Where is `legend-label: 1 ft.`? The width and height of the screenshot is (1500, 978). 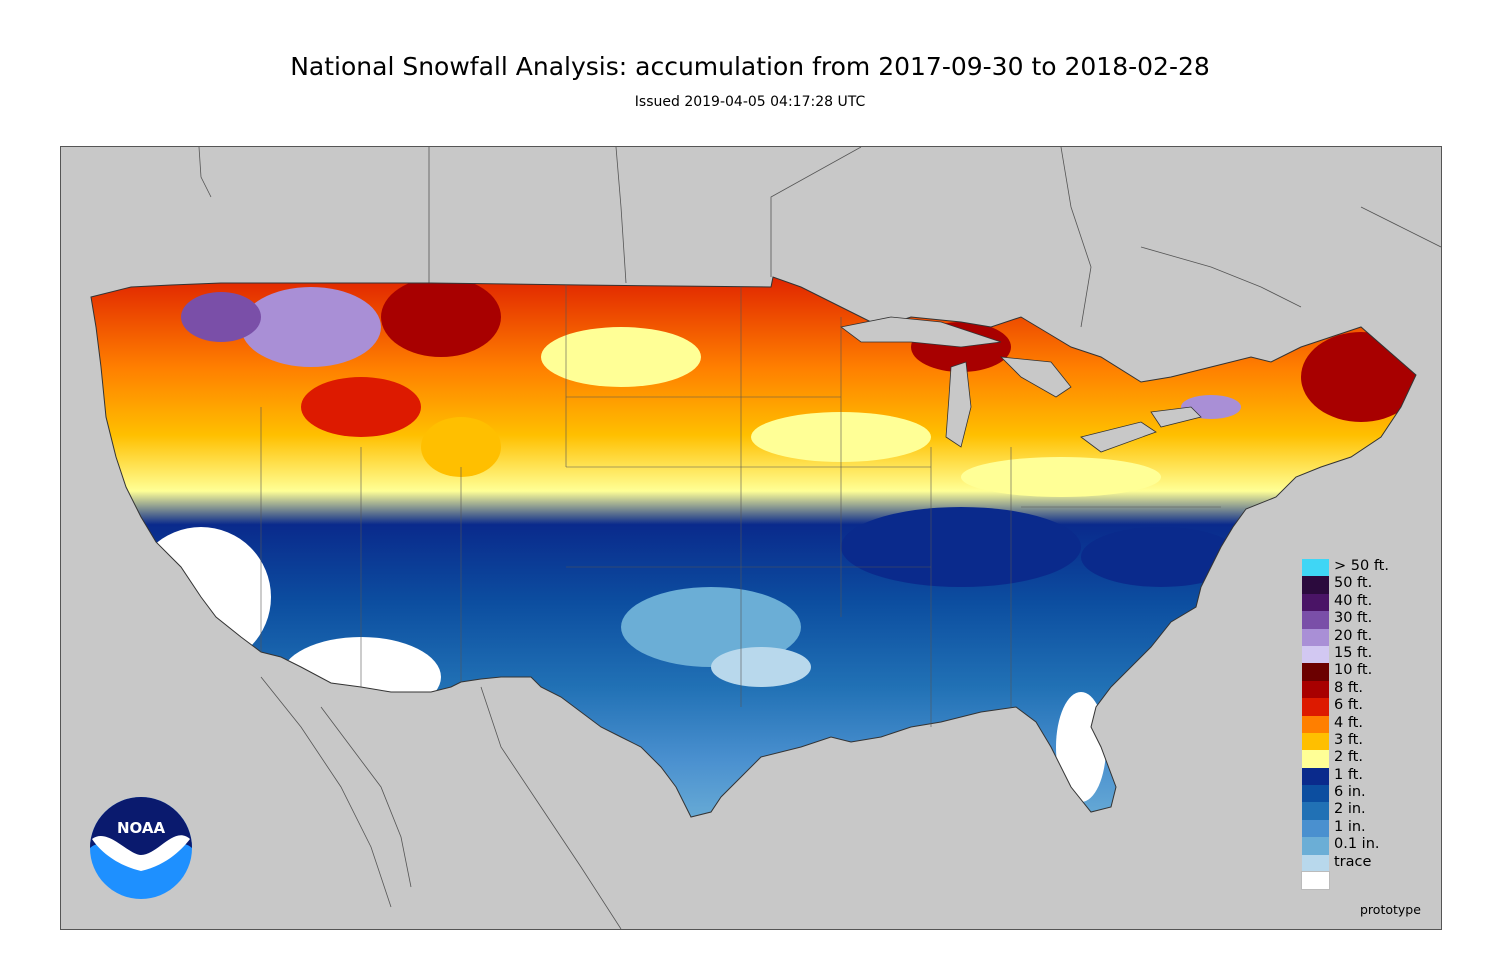
legend-label: 1 ft. is located at coordinates (1348, 774).